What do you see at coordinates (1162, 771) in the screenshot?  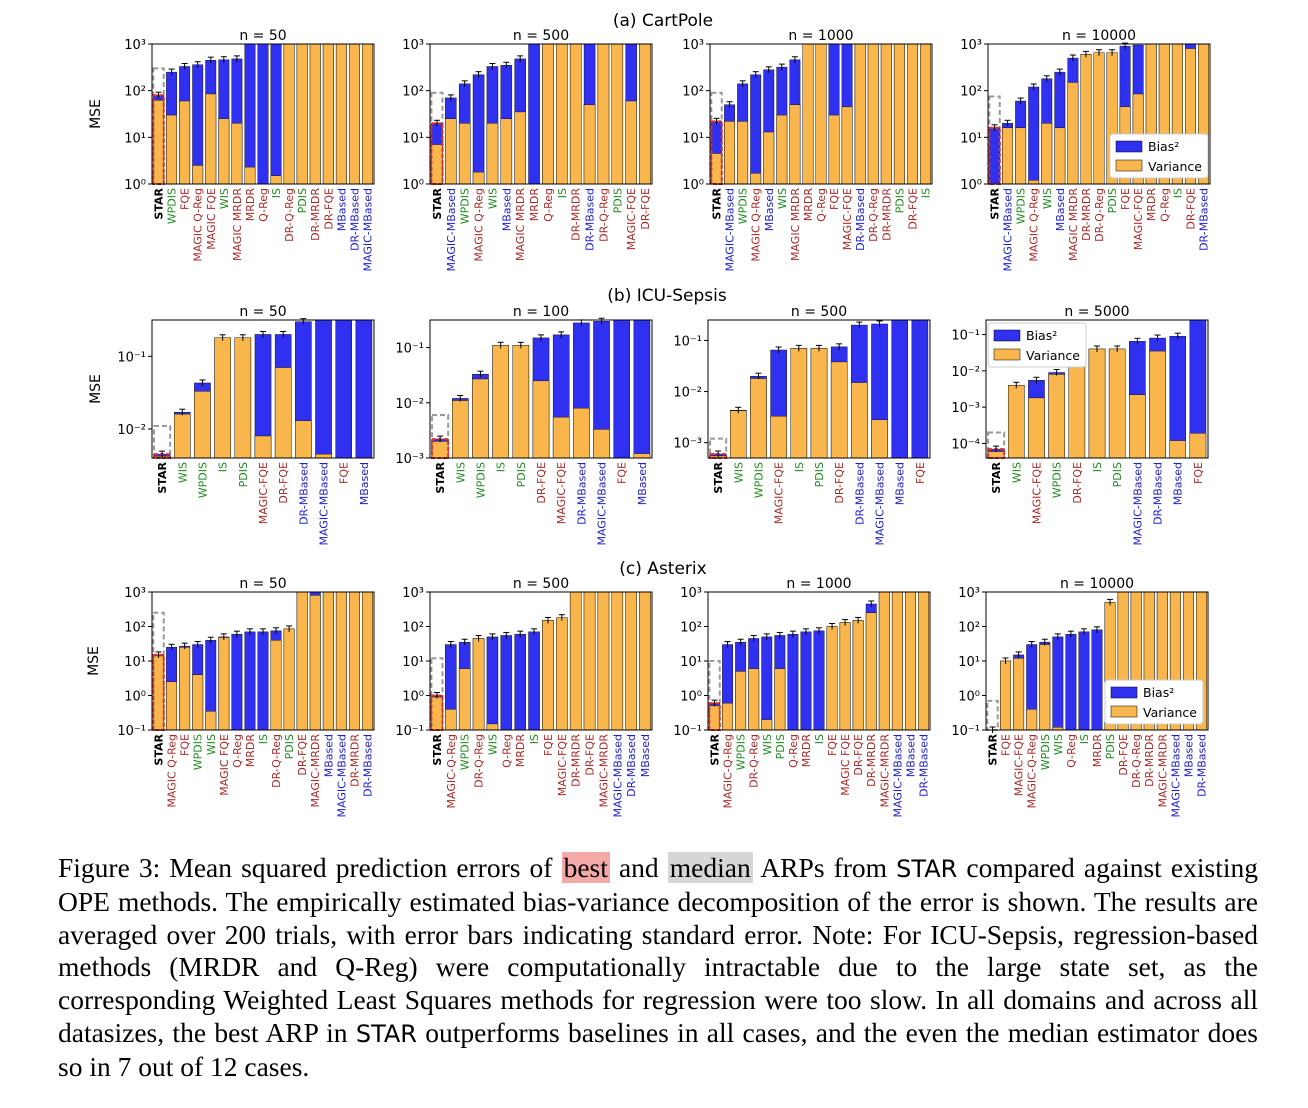 I see `x-tick-label: MAGIC-MRDR` at bounding box center [1162, 771].